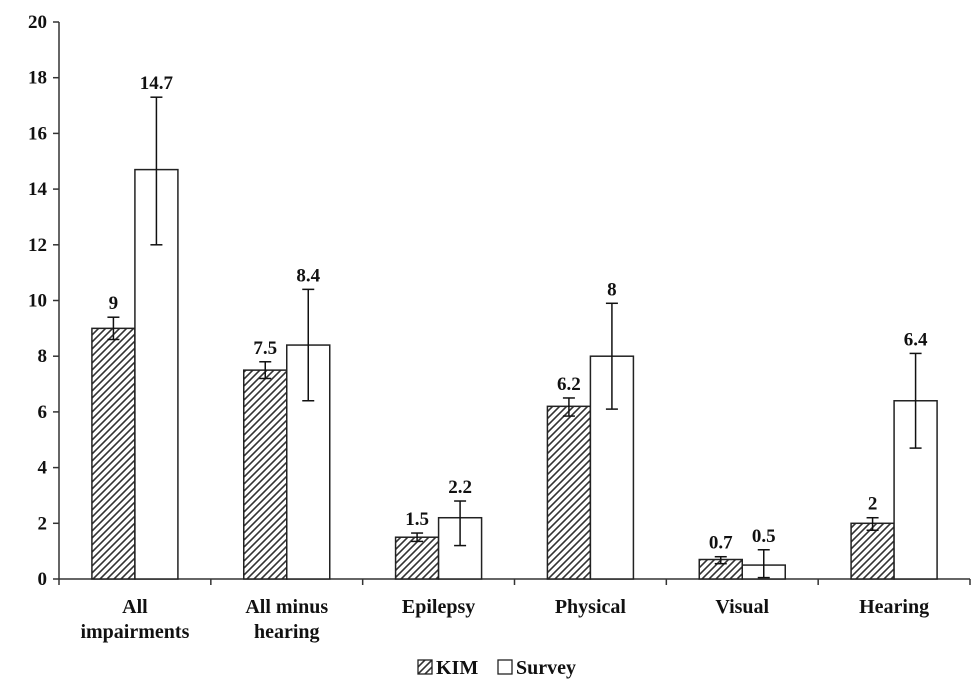  I want to click on x-category-label: Hearing, so click(894, 607).